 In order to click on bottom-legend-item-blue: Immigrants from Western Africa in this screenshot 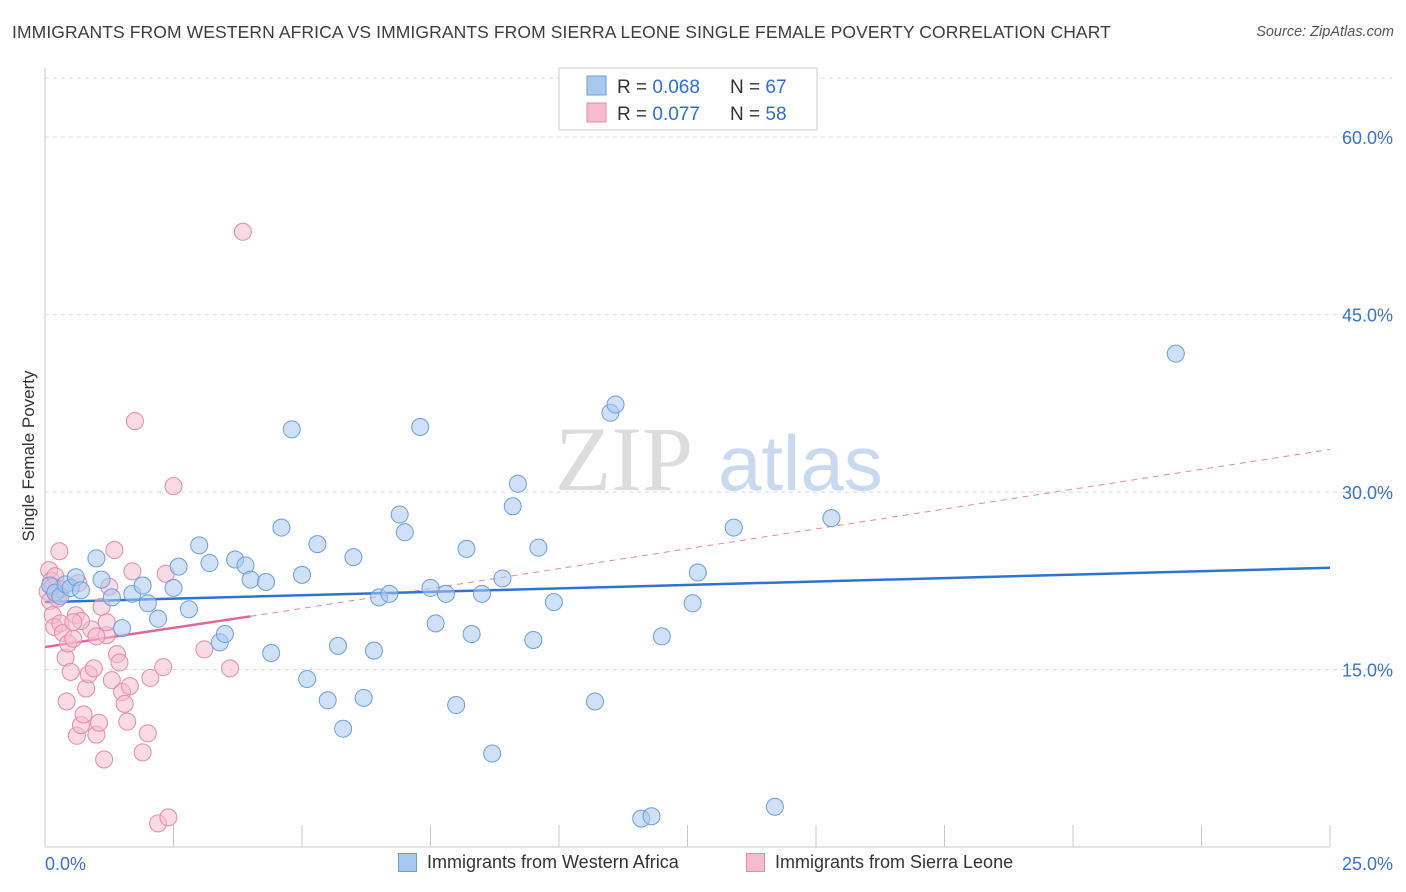, I will do `click(538, 862)`.